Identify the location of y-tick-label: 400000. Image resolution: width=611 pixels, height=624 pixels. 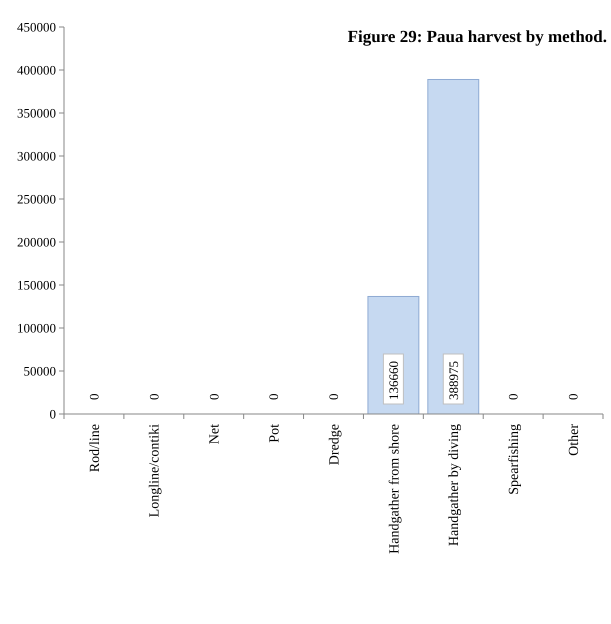
(36, 70).